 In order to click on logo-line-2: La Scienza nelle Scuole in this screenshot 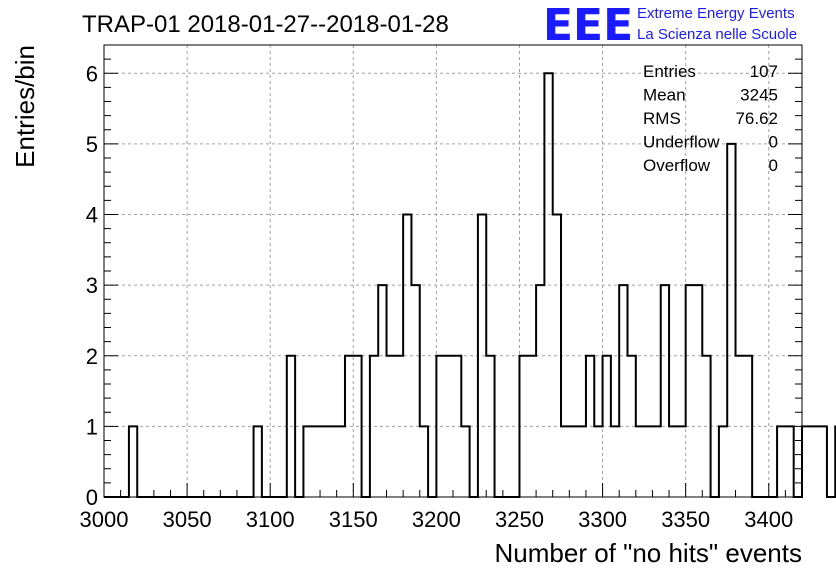, I will do `click(717, 34)`.